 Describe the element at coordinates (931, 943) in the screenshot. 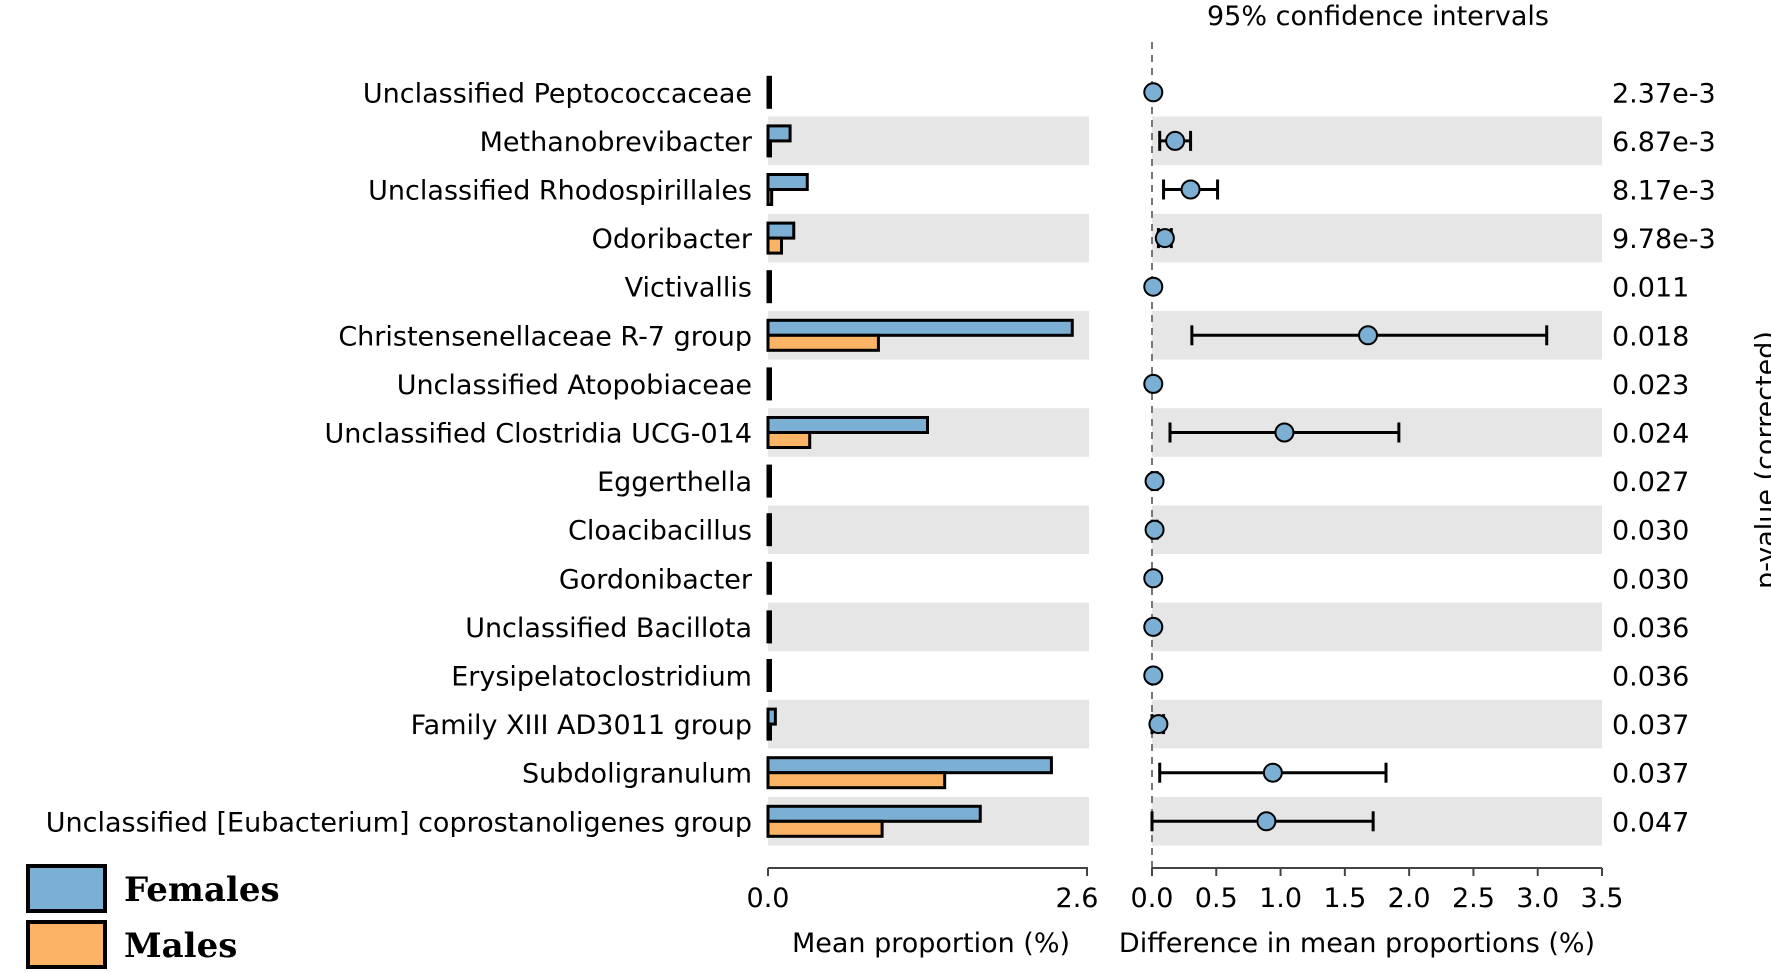

I see `left-x-axis-title: Mean proportion (%)` at that location.